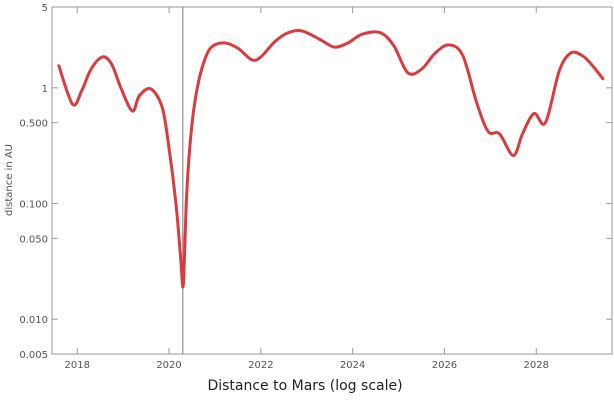 This screenshot has width=614, height=402. I want to click on y-axis-label: distance in AU, so click(9, 180).